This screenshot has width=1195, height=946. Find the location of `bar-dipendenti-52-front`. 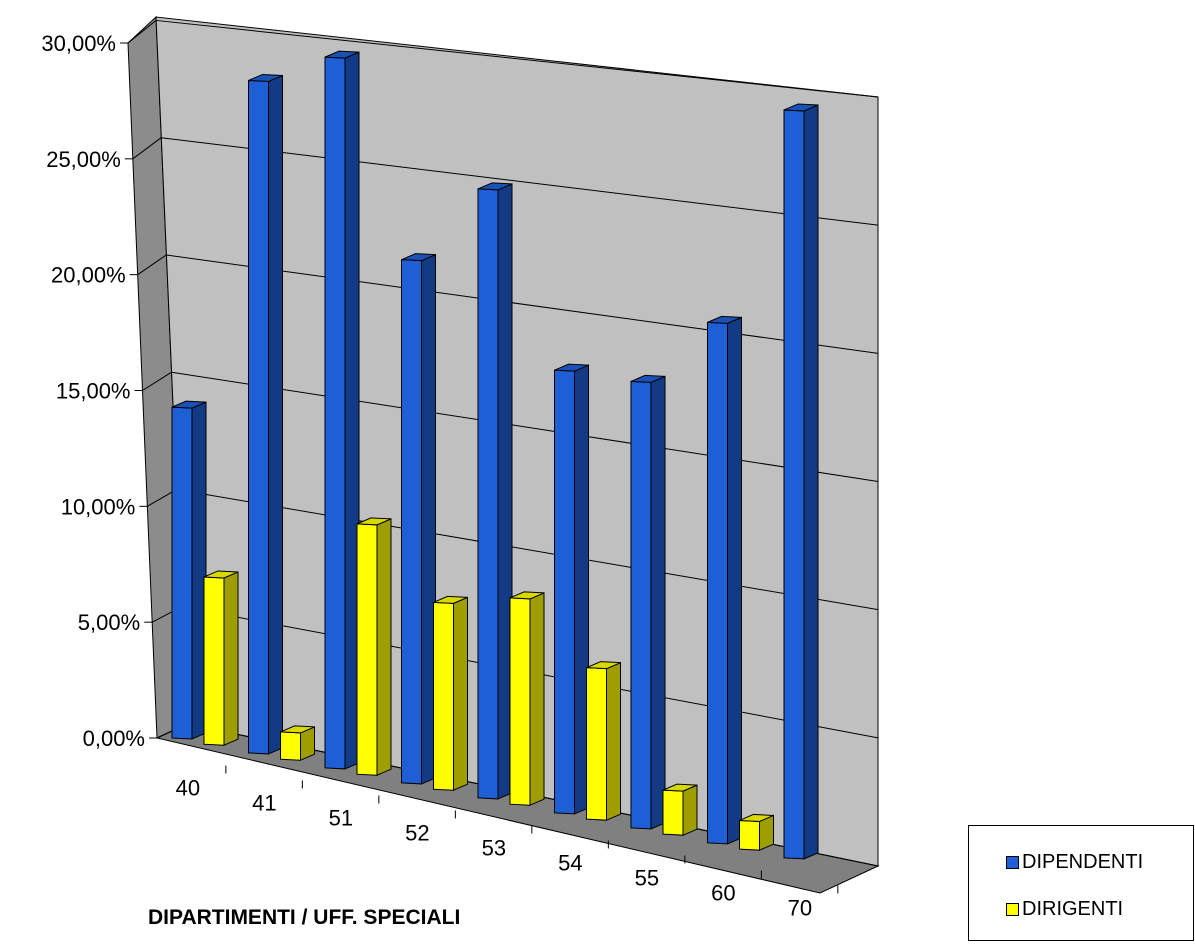

bar-dipendenti-52-front is located at coordinates (411, 522).